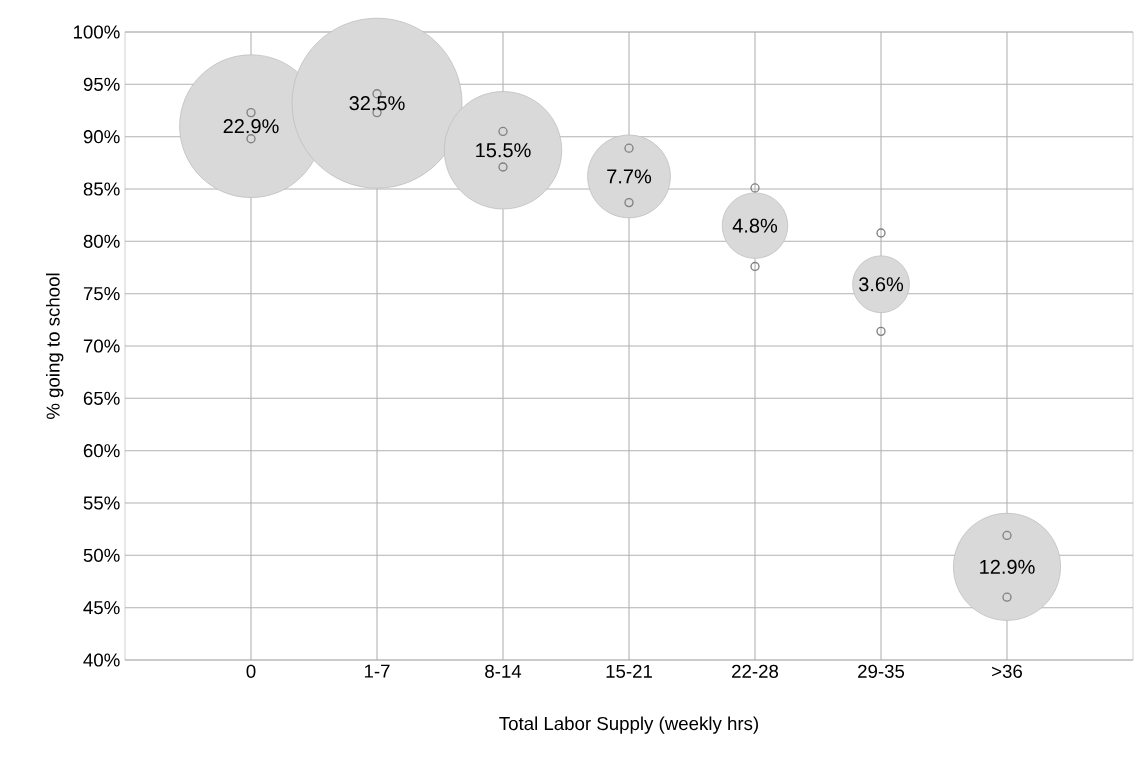  What do you see at coordinates (101, 294) in the screenshot?
I see `y-tick-label: 75%` at bounding box center [101, 294].